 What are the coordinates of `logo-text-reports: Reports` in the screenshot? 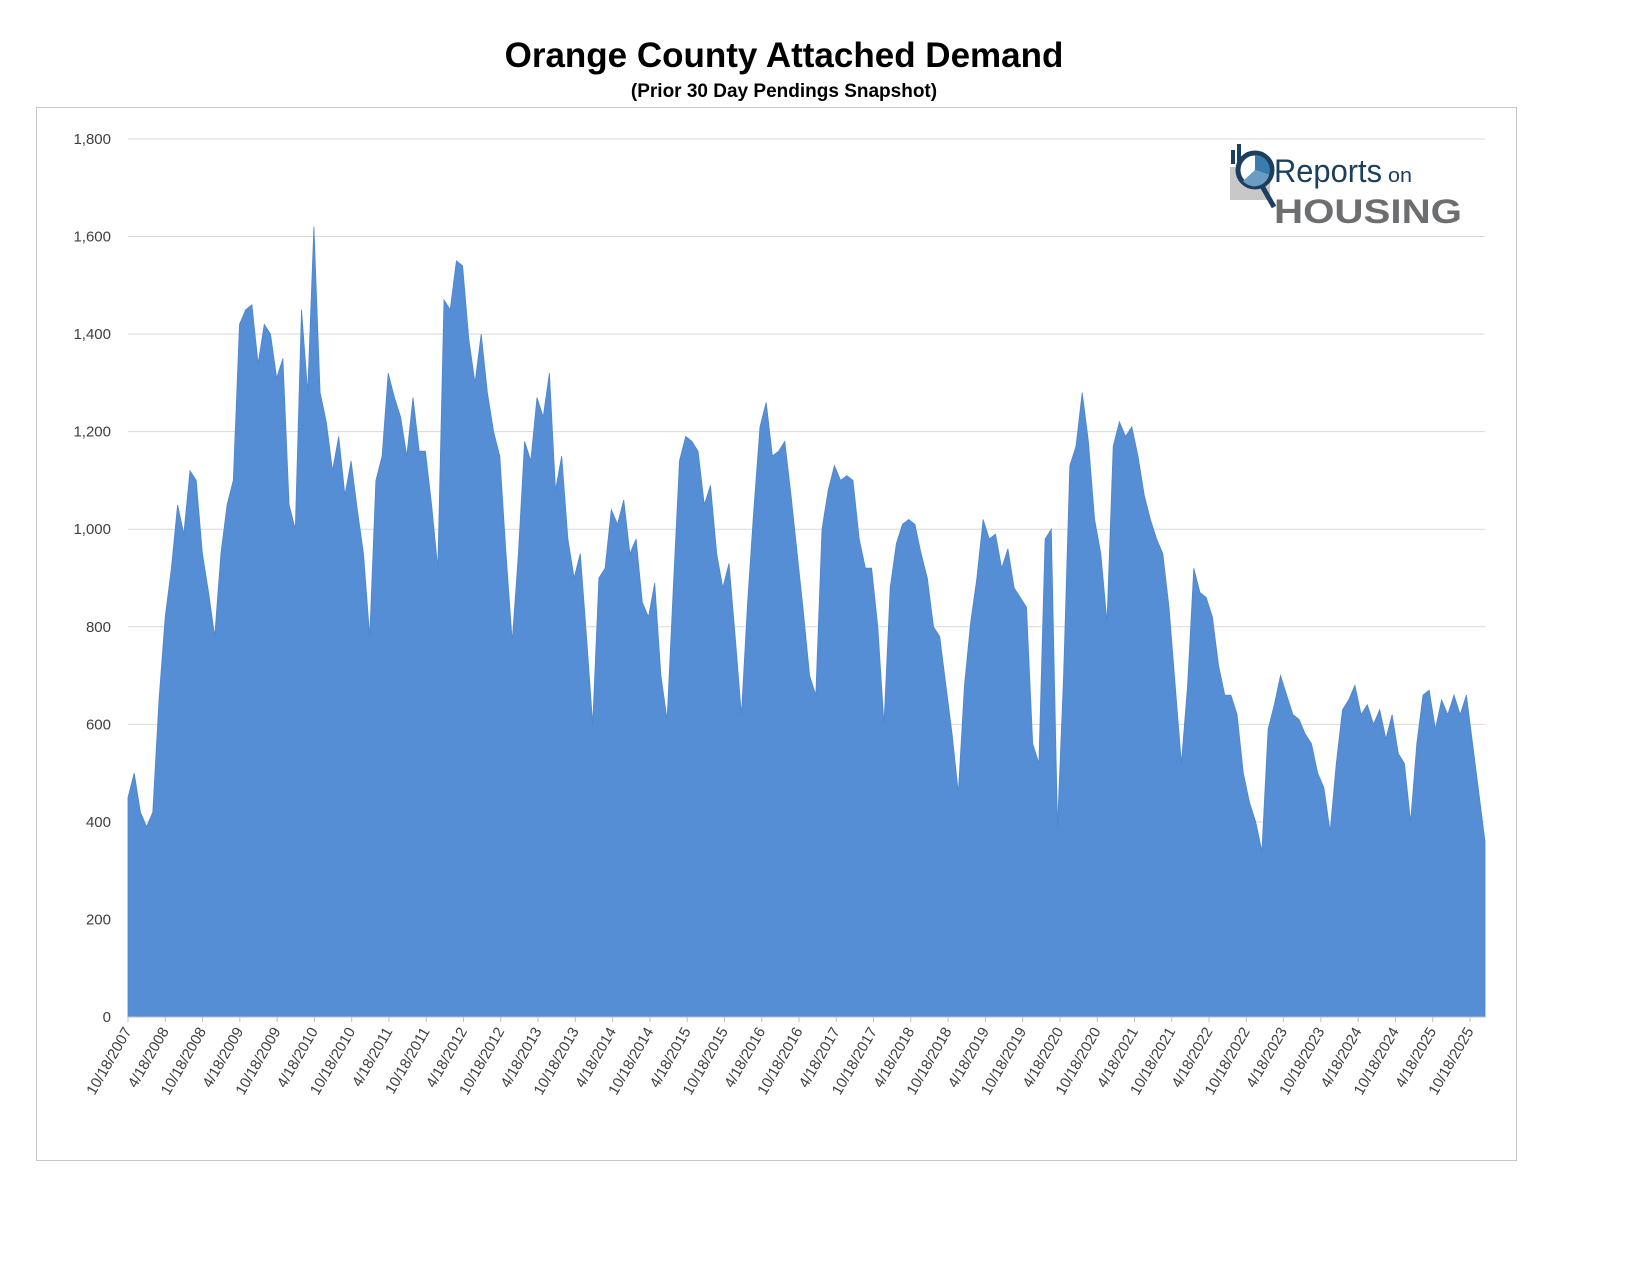 It's located at (1328, 171).